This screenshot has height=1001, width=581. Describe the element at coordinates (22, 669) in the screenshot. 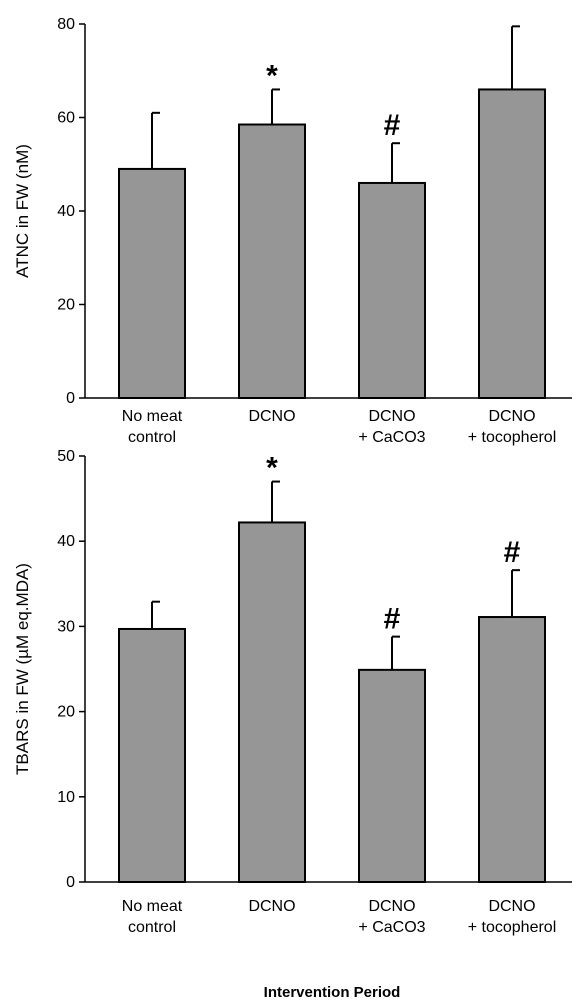

I see `y-axis-label: TBARS in FW (µM eq.MDA)` at that location.